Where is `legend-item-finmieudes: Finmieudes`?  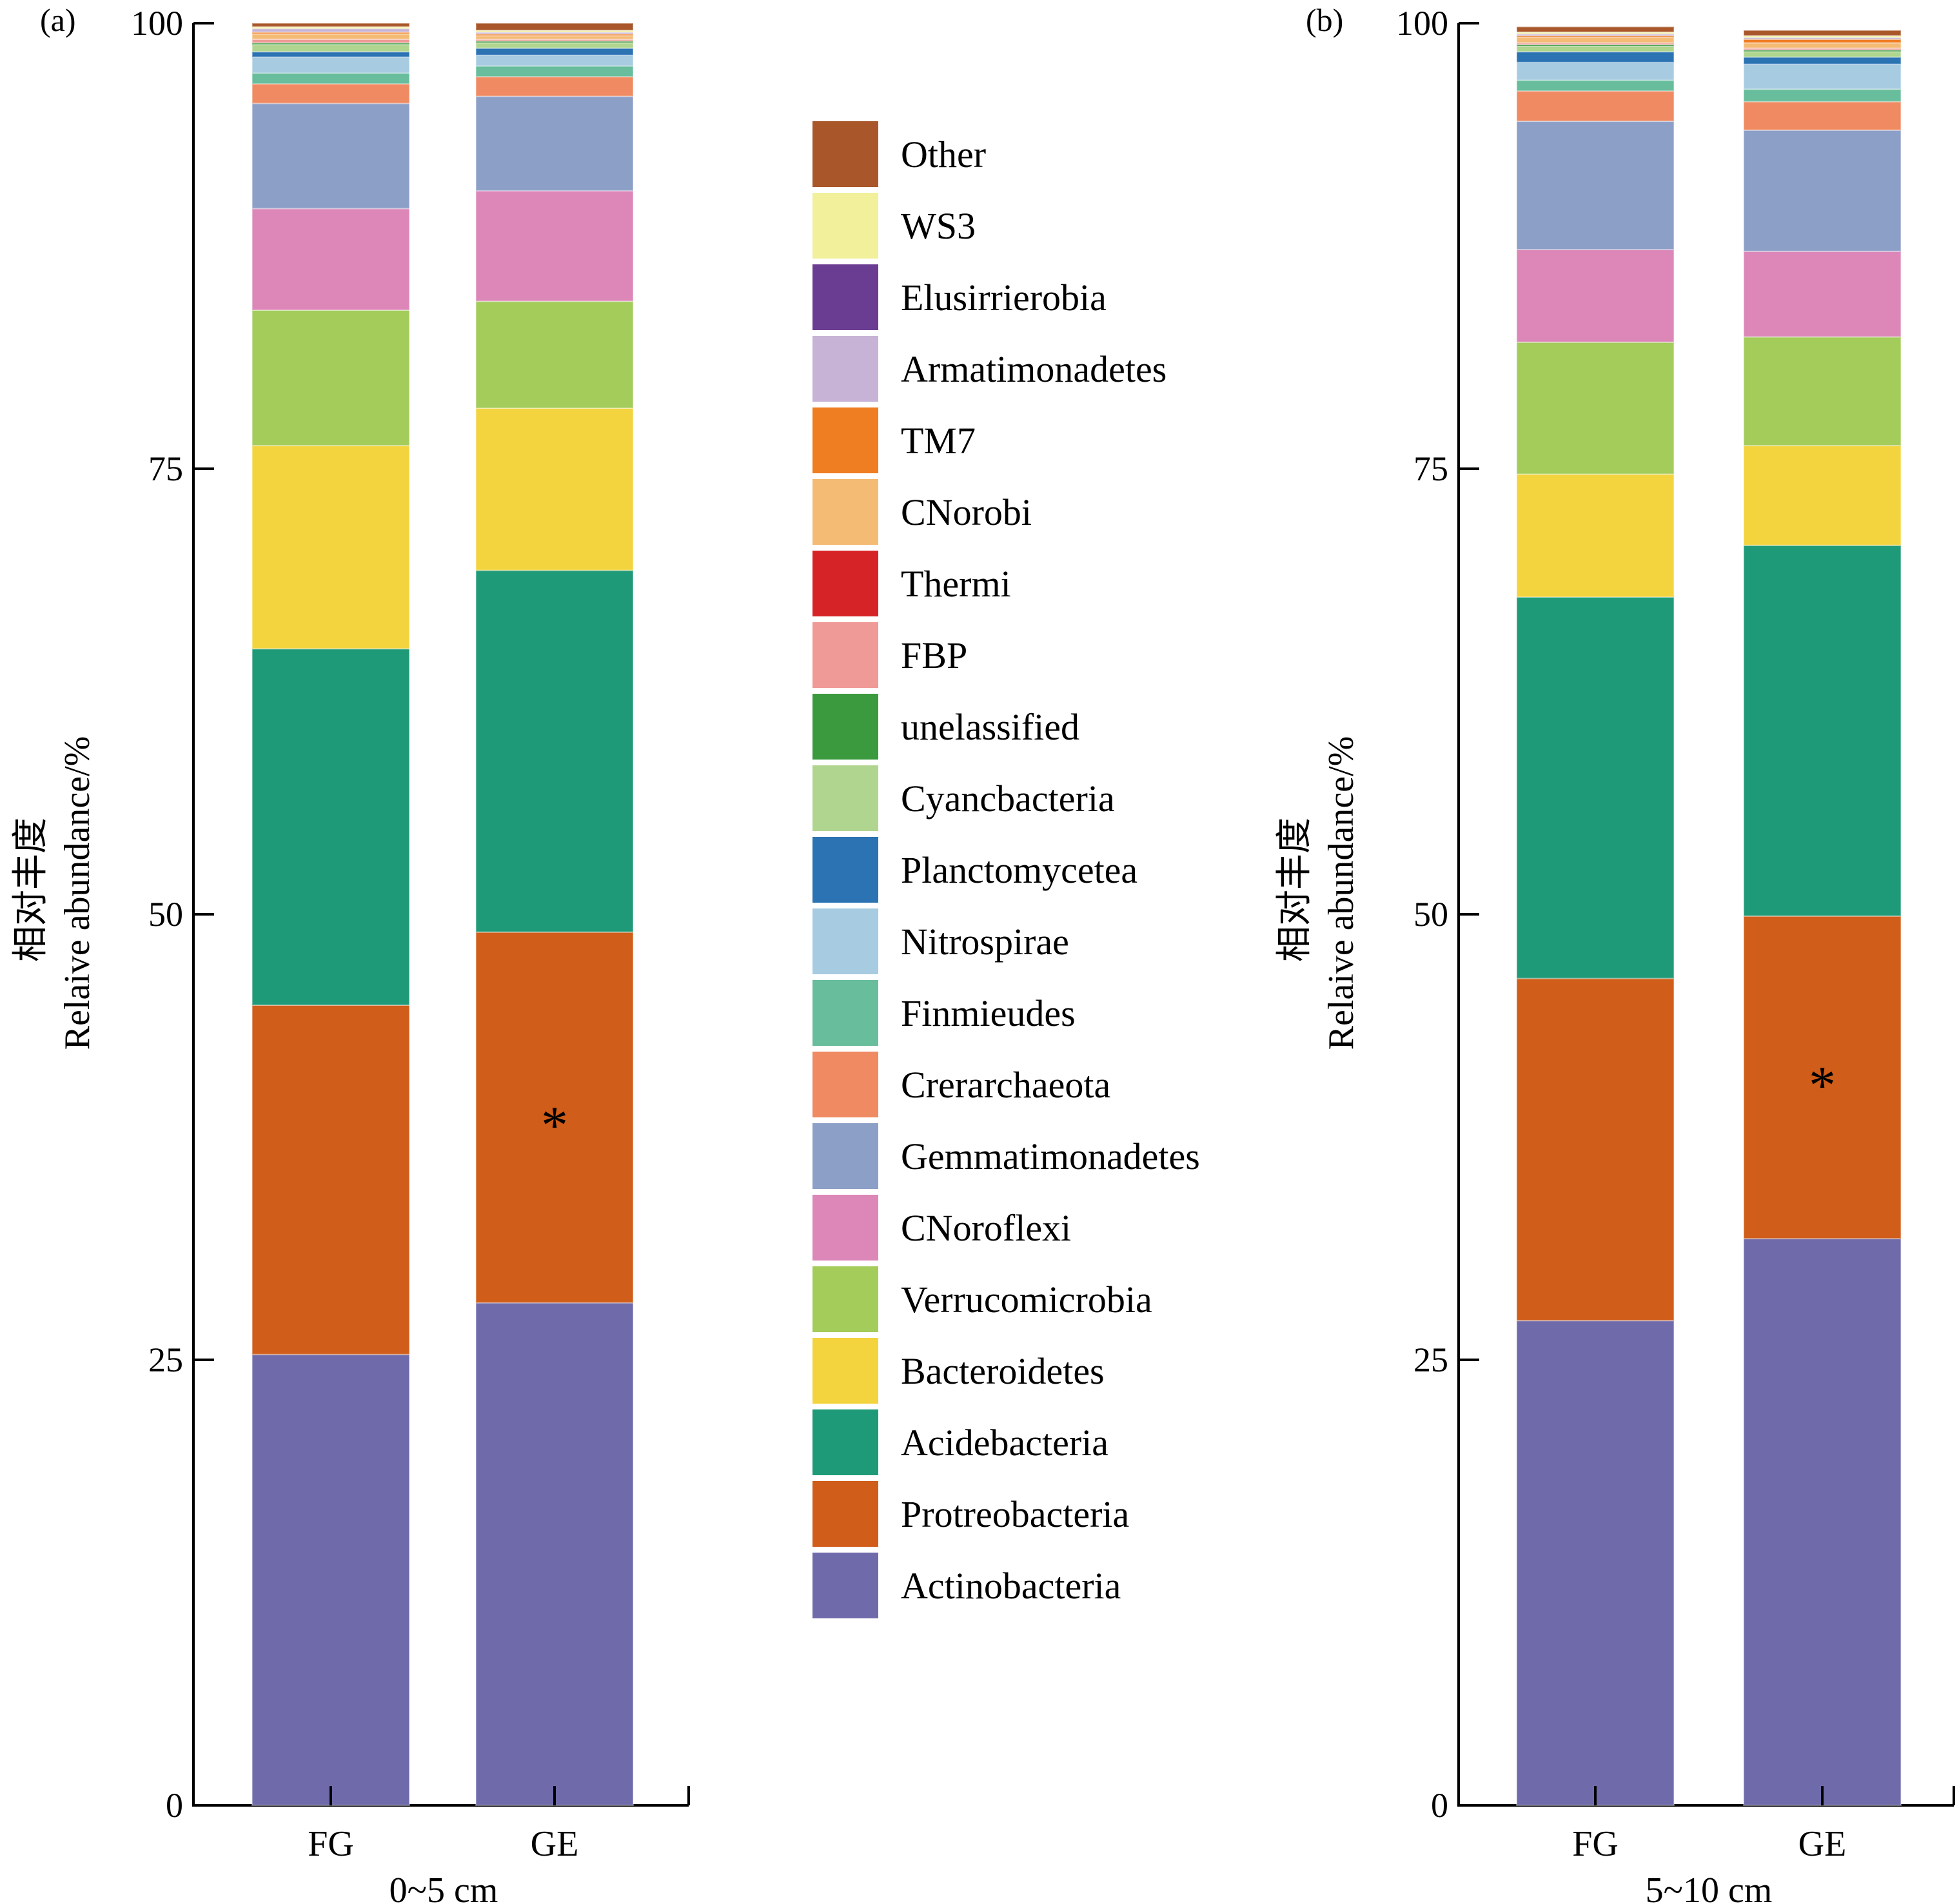 legend-item-finmieudes: Finmieudes is located at coordinates (944, 1013).